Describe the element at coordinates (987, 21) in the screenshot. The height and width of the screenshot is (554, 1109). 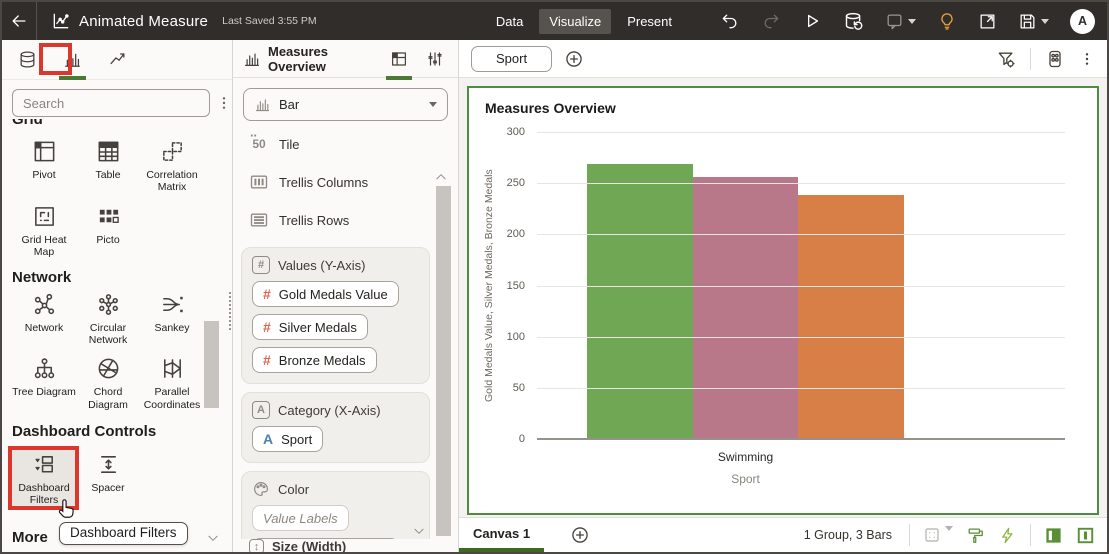
I see `open-in-window-icon` at that location.